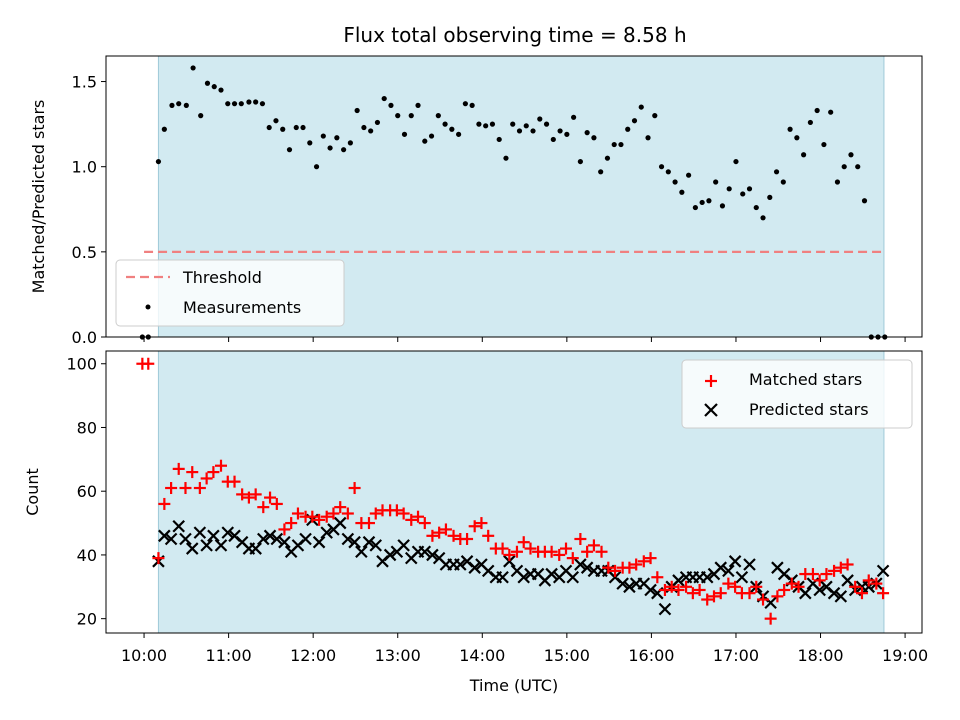 Image resolution: width=960 pixels, height=720 pixels. What do you see at coordinates (905, 655) in the screenshot?
I see `x-tick-label: 19:00` at bounding box center [905, 655].